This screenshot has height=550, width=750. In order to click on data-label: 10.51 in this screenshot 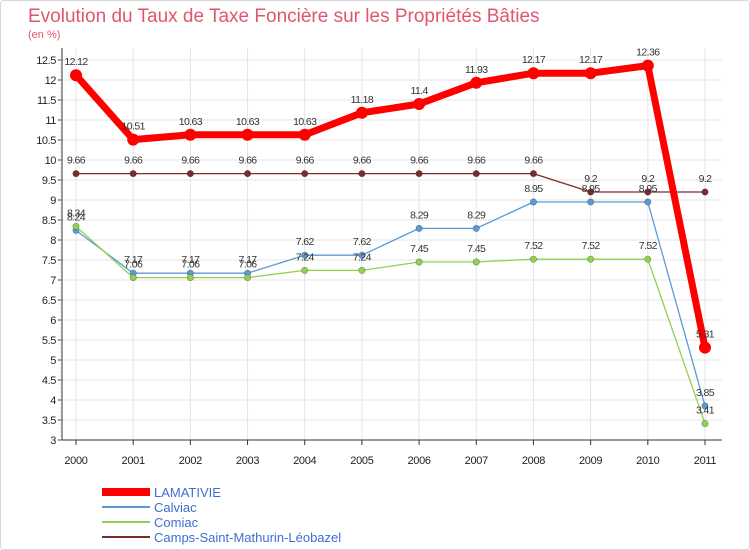, I will do `click(134, 127)`.